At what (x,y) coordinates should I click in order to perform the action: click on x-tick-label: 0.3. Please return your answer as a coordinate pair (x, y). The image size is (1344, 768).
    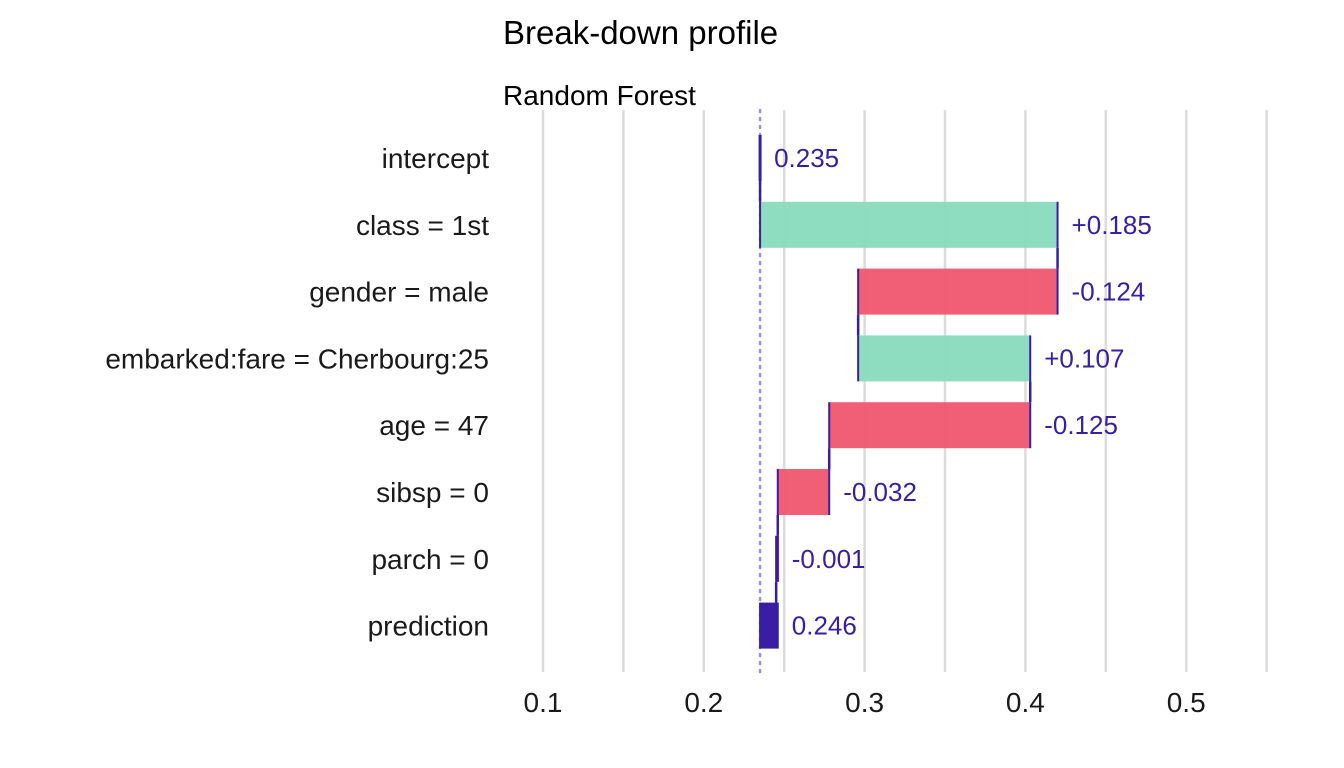
    Looking at the image, I should click on (864, 702).